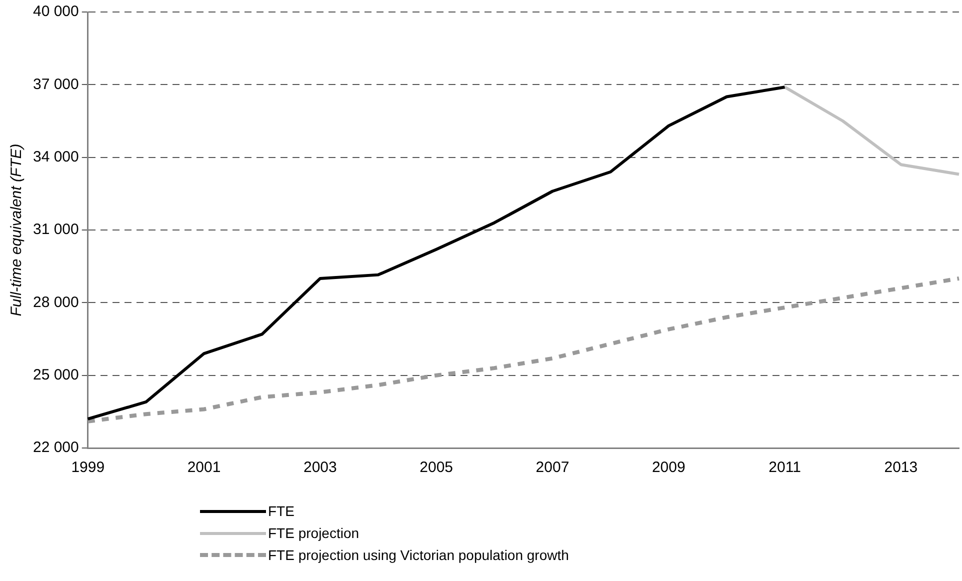 Image resolution: width=962 pixels, height=581 pixels. What do you see at coordinates (320, 467) in the screenshot?
I see `x-tick-label: 2003` at bounding box center [320, 467].